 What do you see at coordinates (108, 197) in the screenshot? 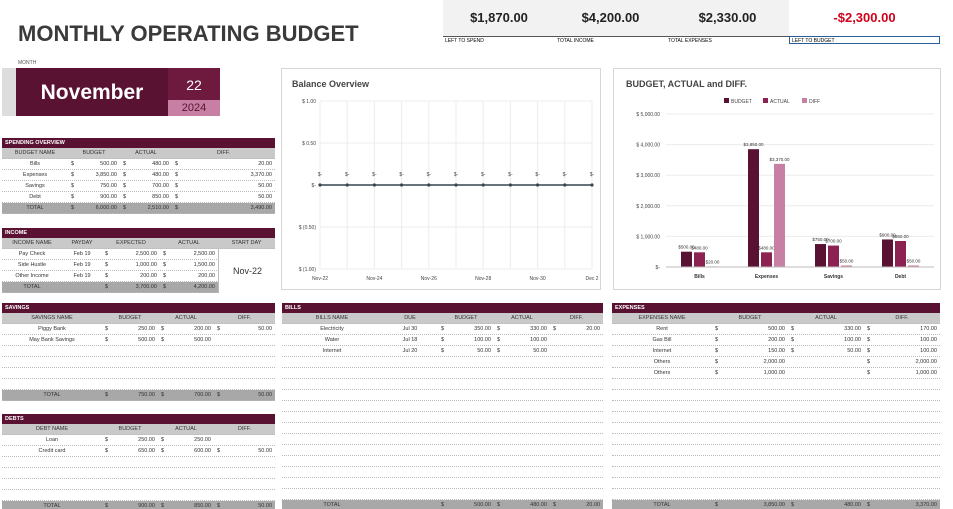
I see `amount: 900.00` at bounding box center [108, 197].